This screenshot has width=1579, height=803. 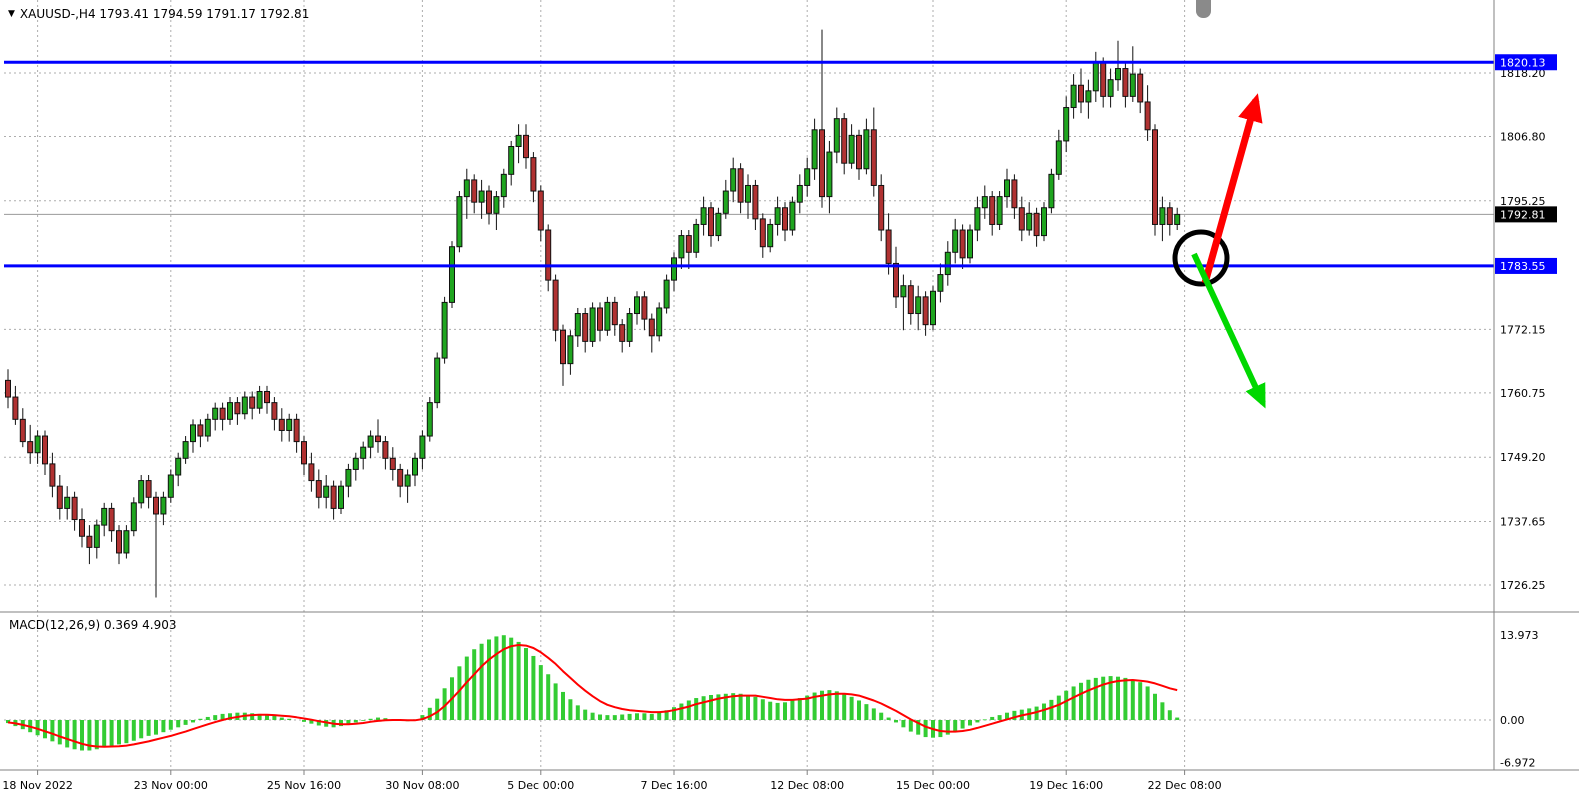 What do you see at coordinates (1066, 785) in the screenshot?
I see `time-axis-label: 19 Dec 16:00` at bounding box center [1066, 785].